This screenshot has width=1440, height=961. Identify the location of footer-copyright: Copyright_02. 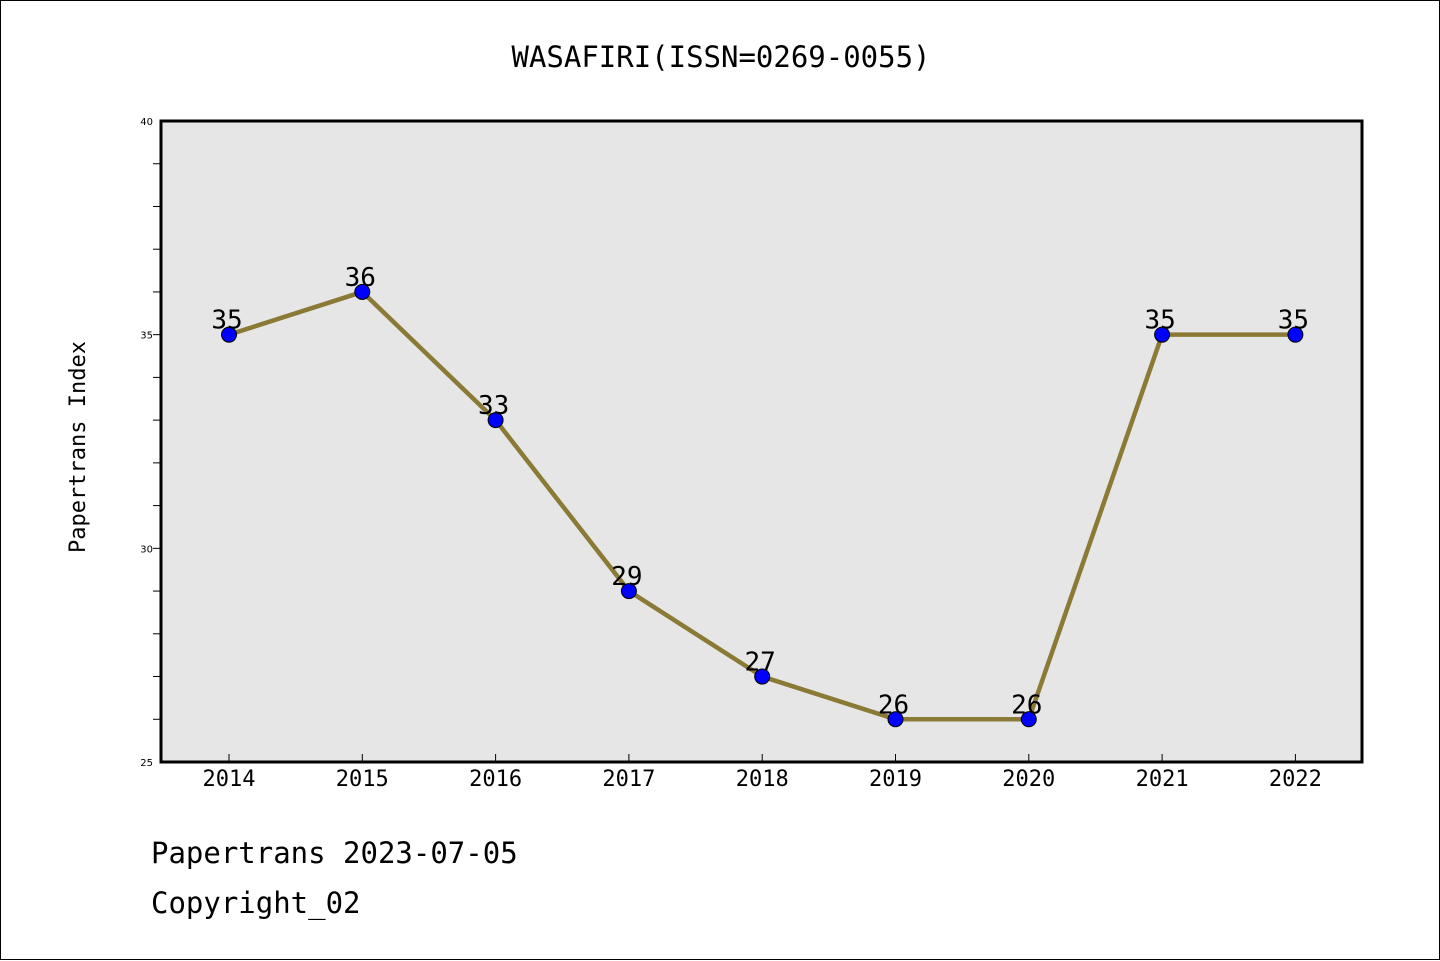
(256, 903).